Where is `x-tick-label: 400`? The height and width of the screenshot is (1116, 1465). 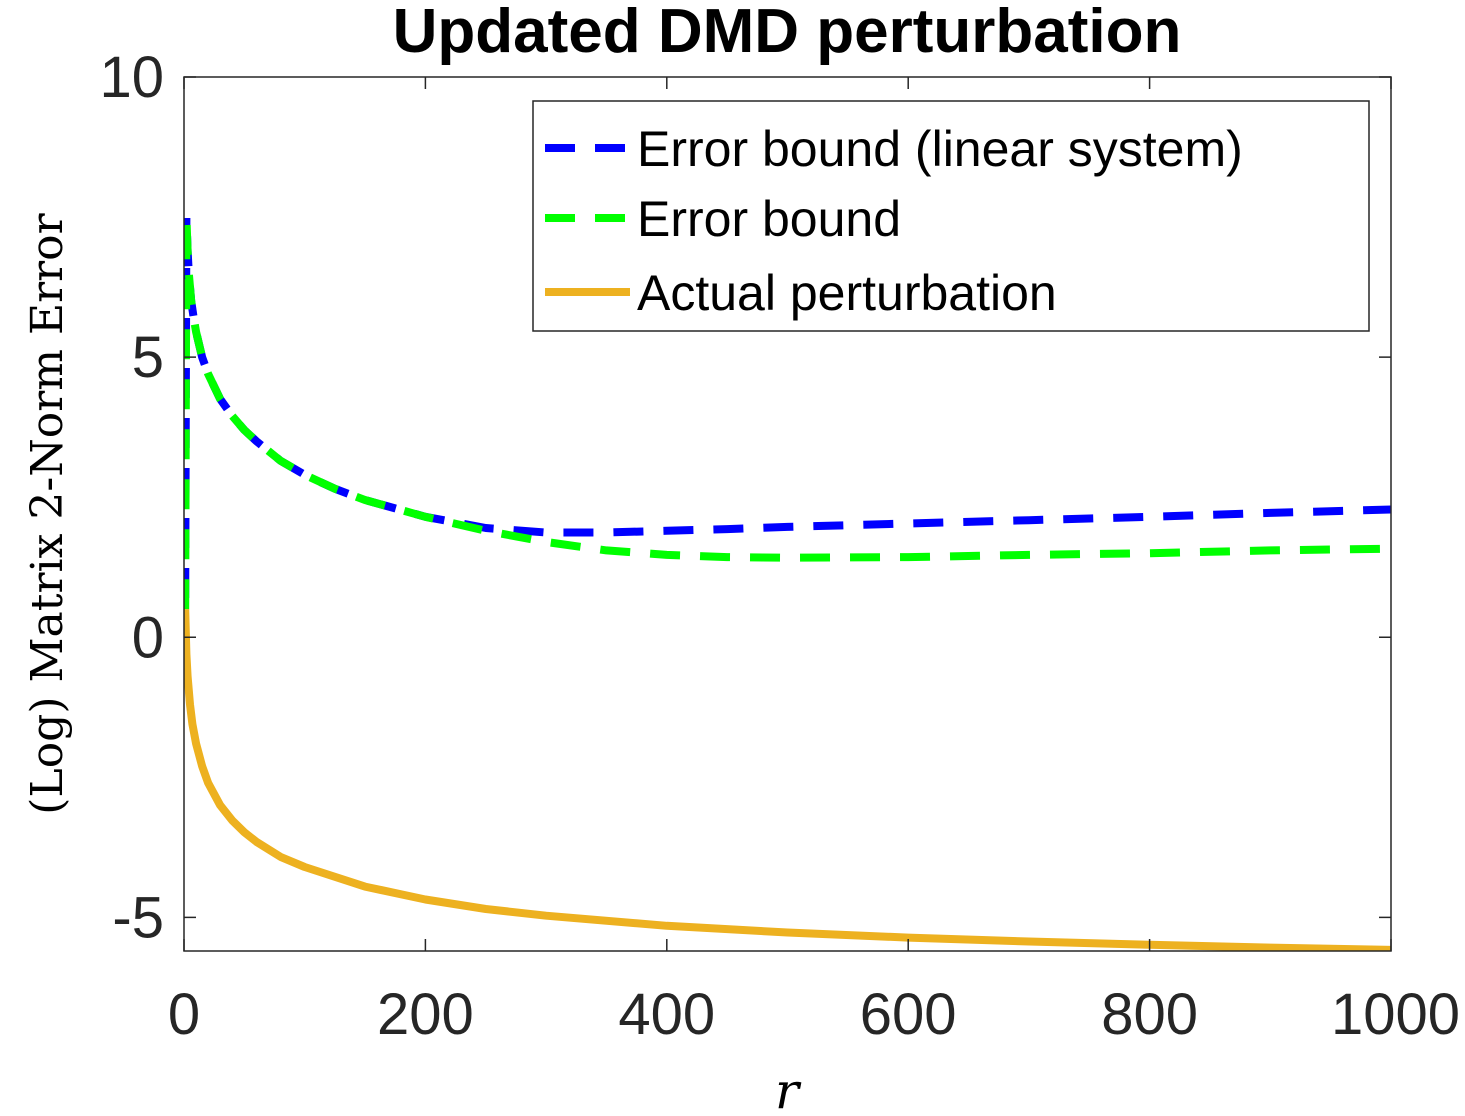 x-tick-label: 400 is located at coordinates (666, 1014).